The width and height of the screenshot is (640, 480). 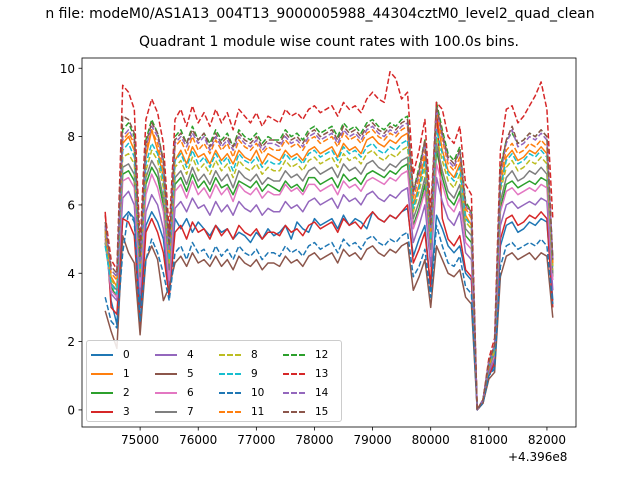 I want to click on legend-item-1: 1, so click(x=123, y=373).